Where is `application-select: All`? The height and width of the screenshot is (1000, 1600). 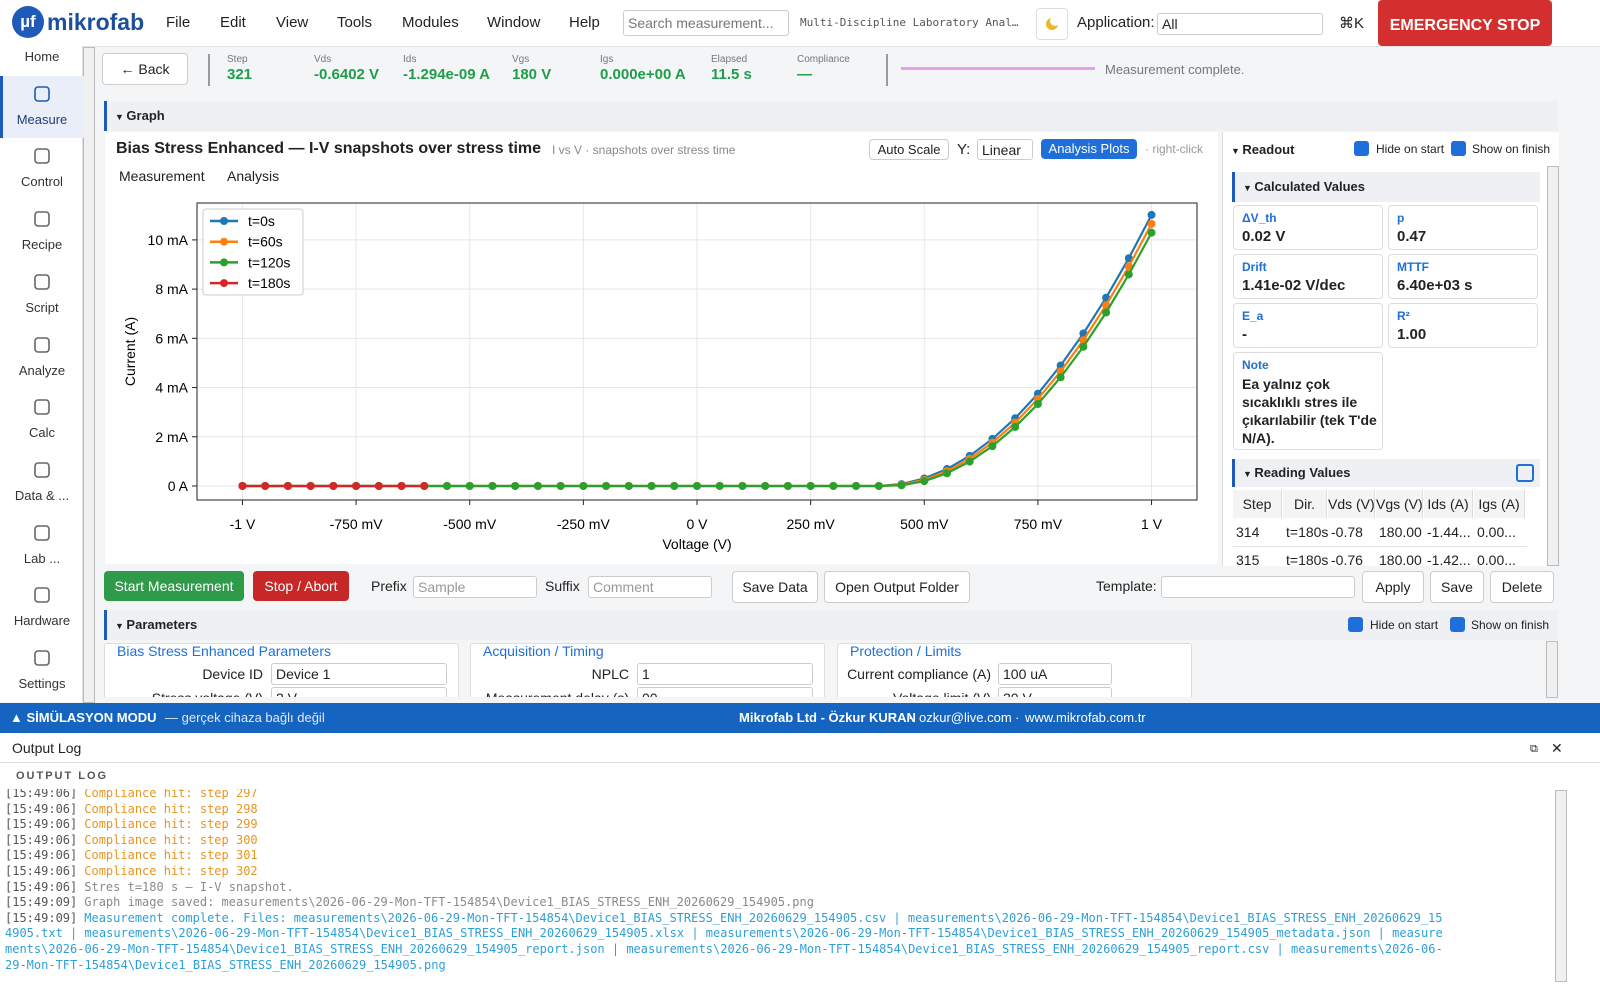 application-select: All is located at coordinates (1240, 24).